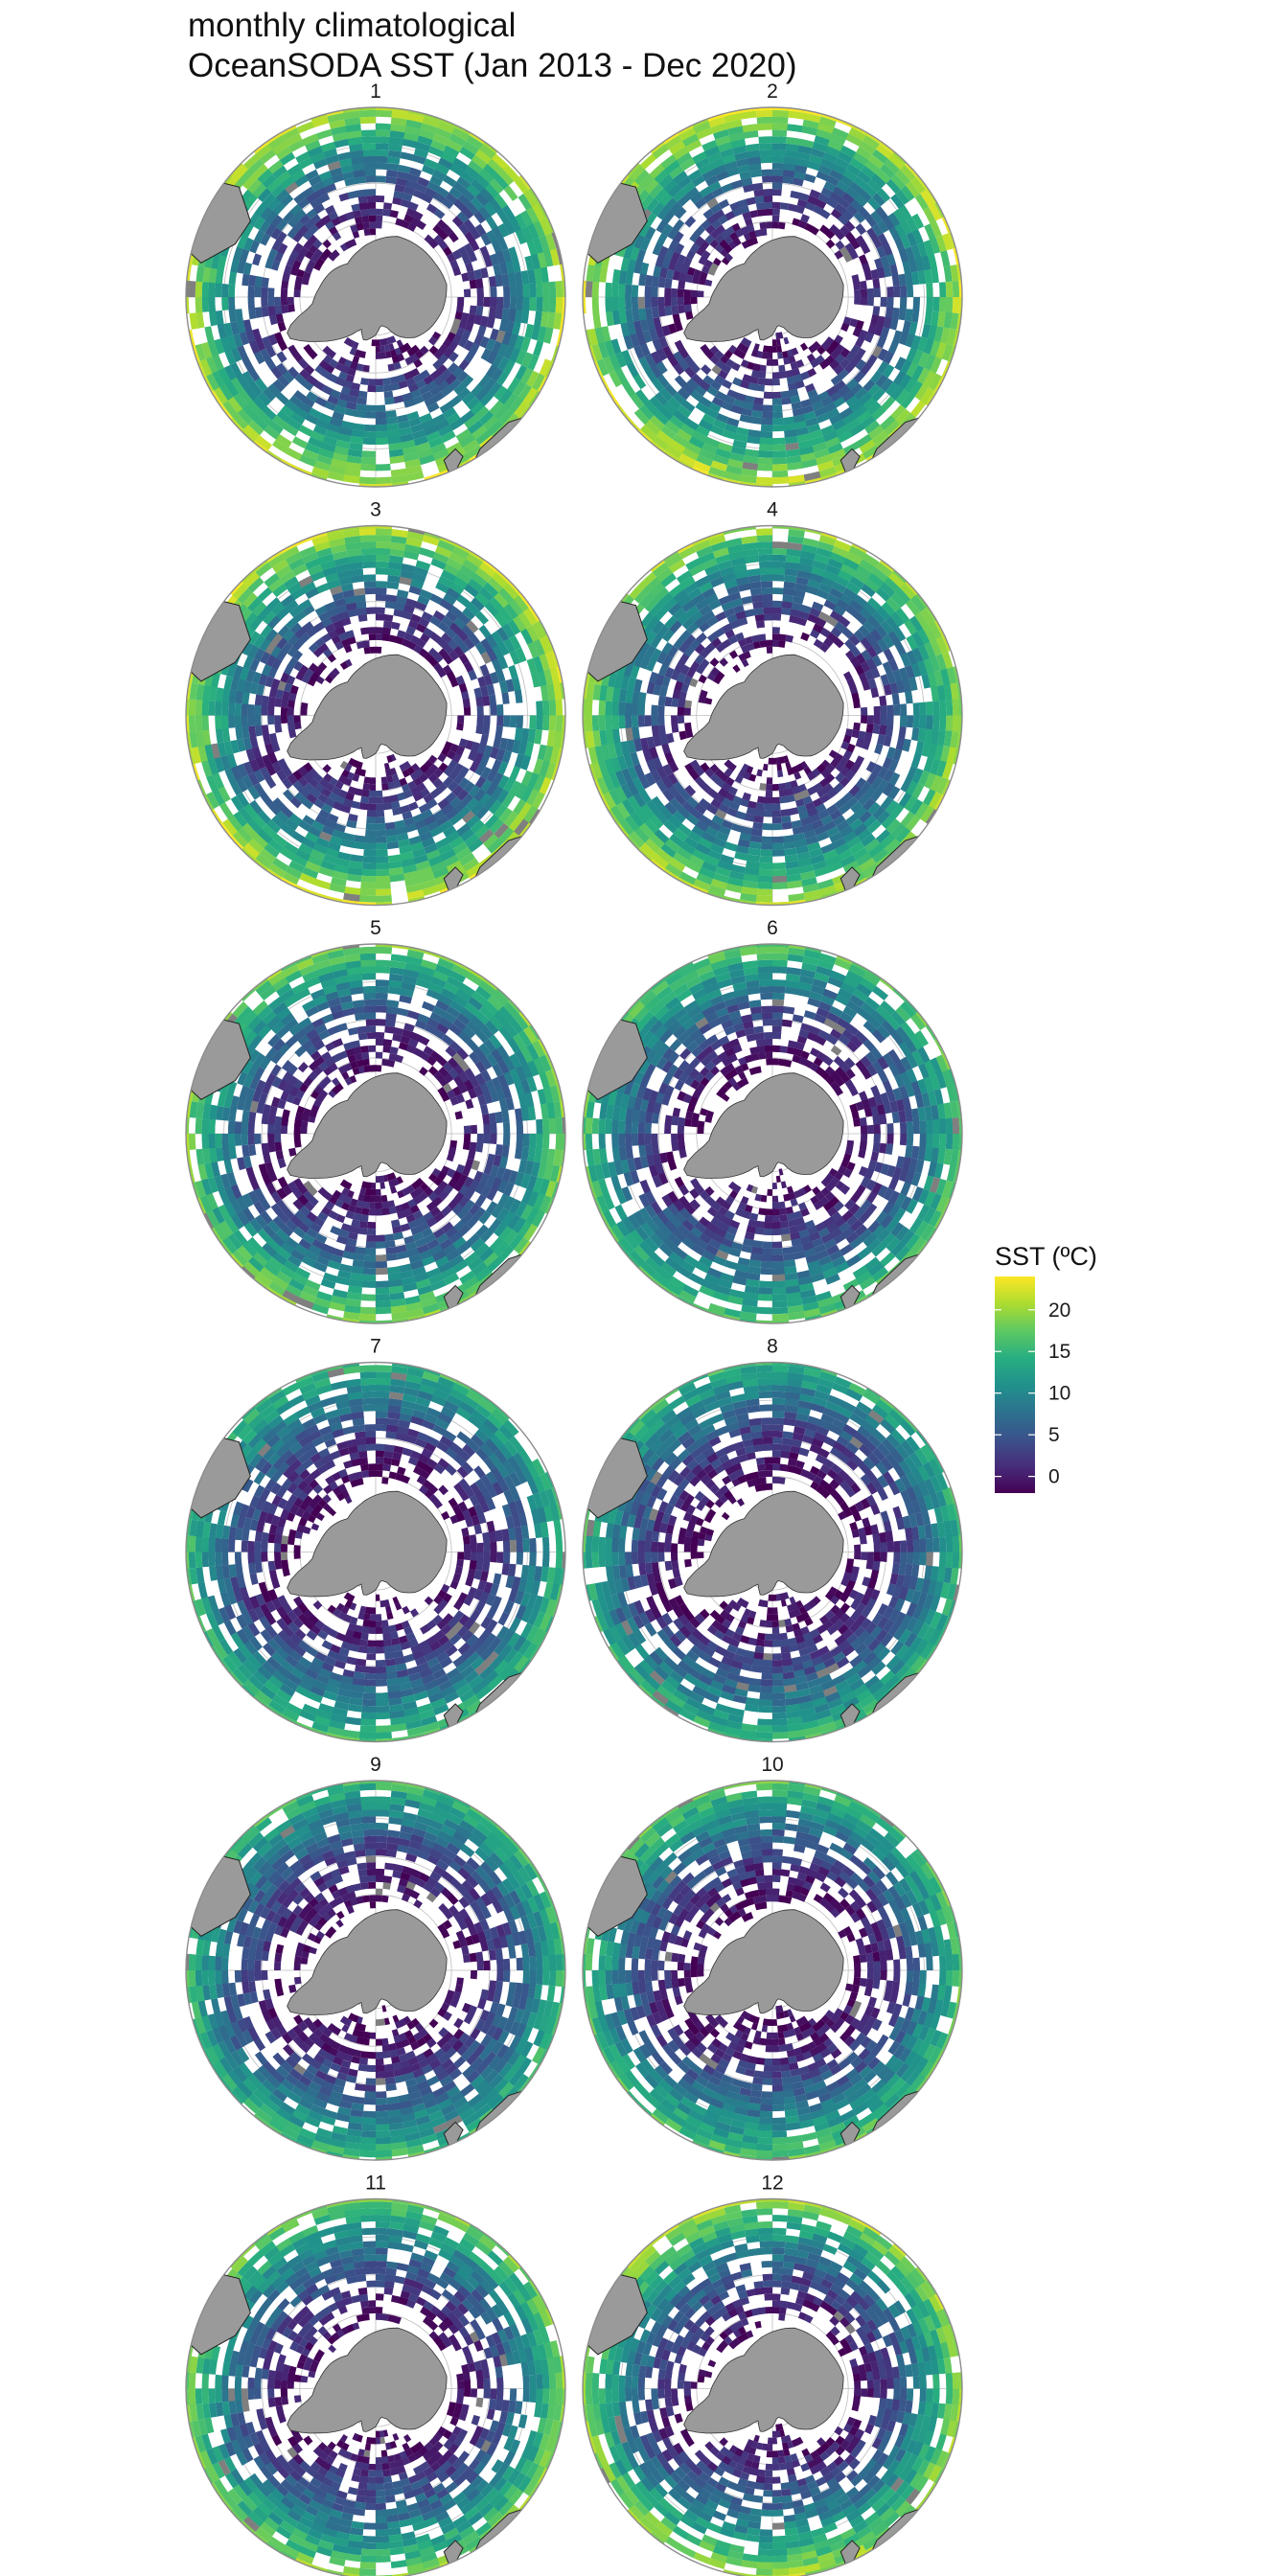 The height and width of the screenshot is (2576, 1288). I want to click on map-panel-month-6: 6, so click(772, 1120).